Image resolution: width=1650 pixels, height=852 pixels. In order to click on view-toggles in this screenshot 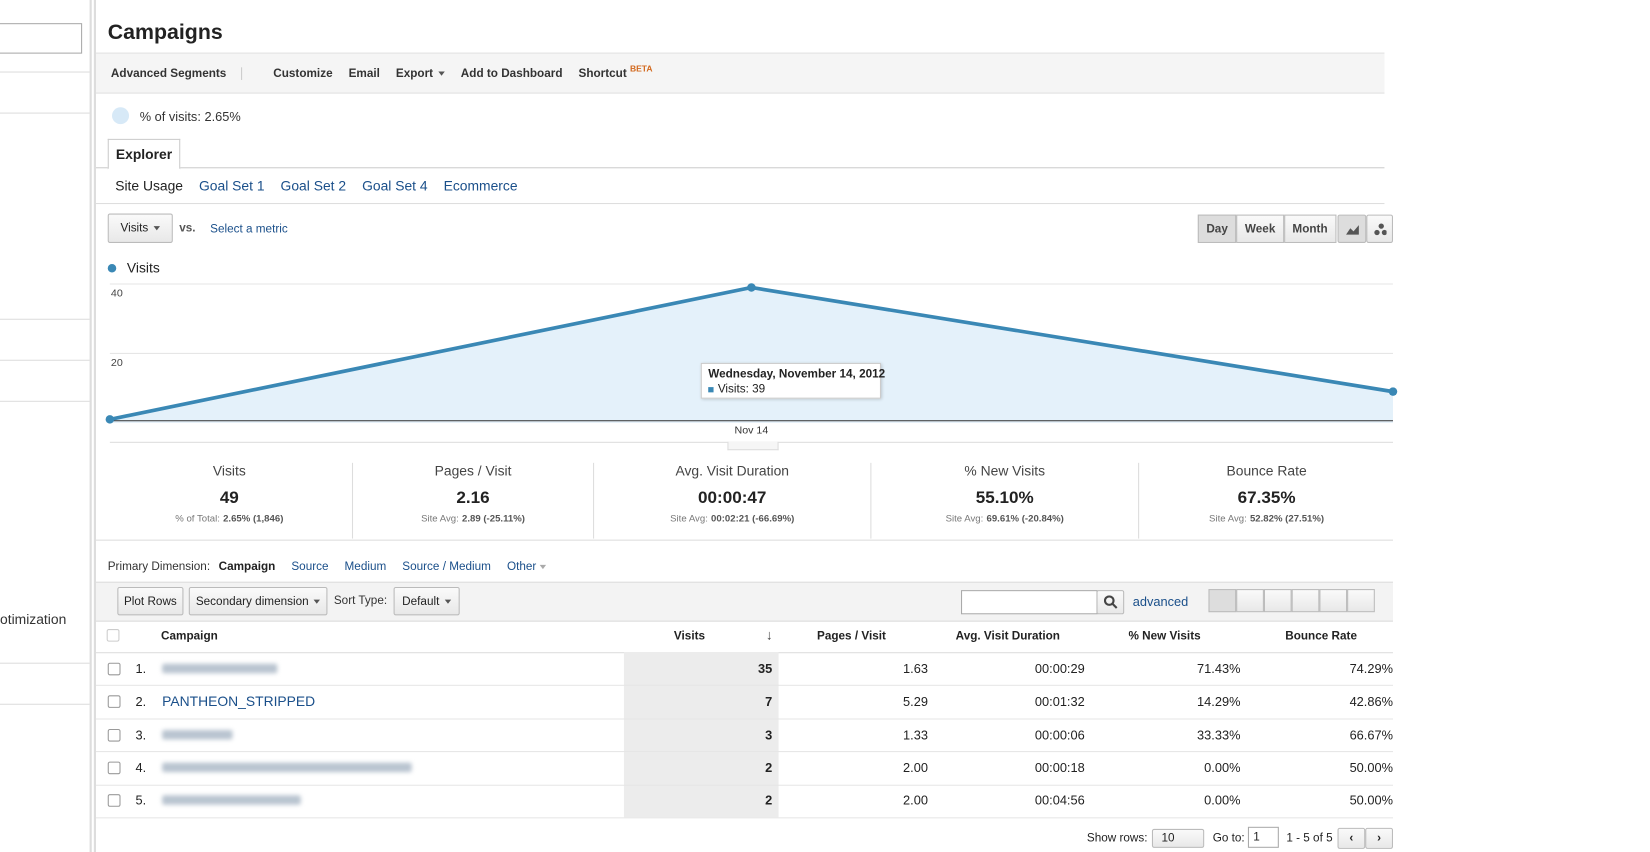, I will do `click(1291, 601)`.